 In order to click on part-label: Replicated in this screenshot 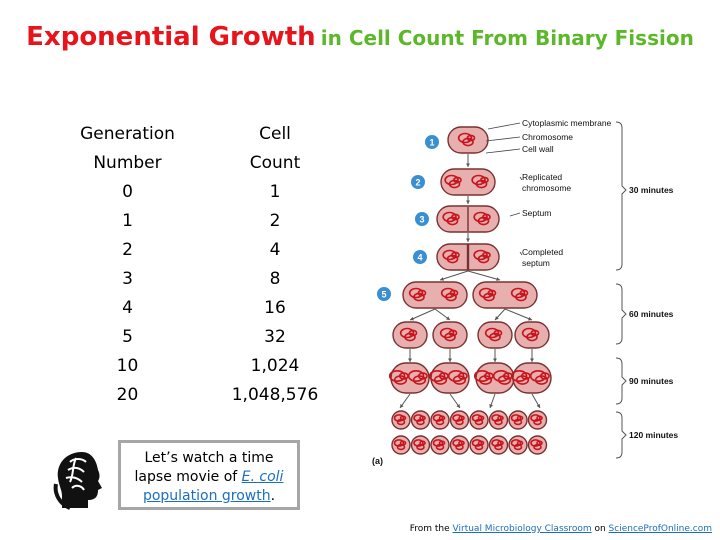, I will do `click(542, 177)`.